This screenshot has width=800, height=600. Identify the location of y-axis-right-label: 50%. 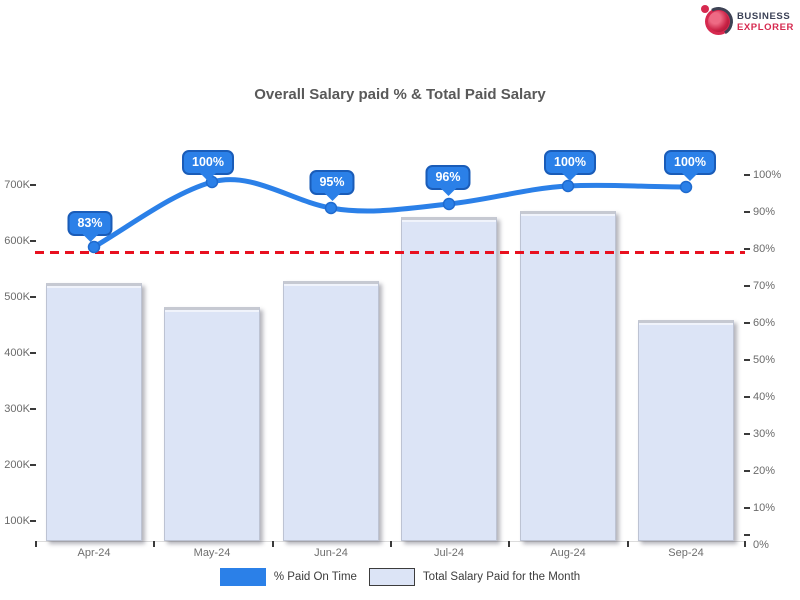
(764, 360).